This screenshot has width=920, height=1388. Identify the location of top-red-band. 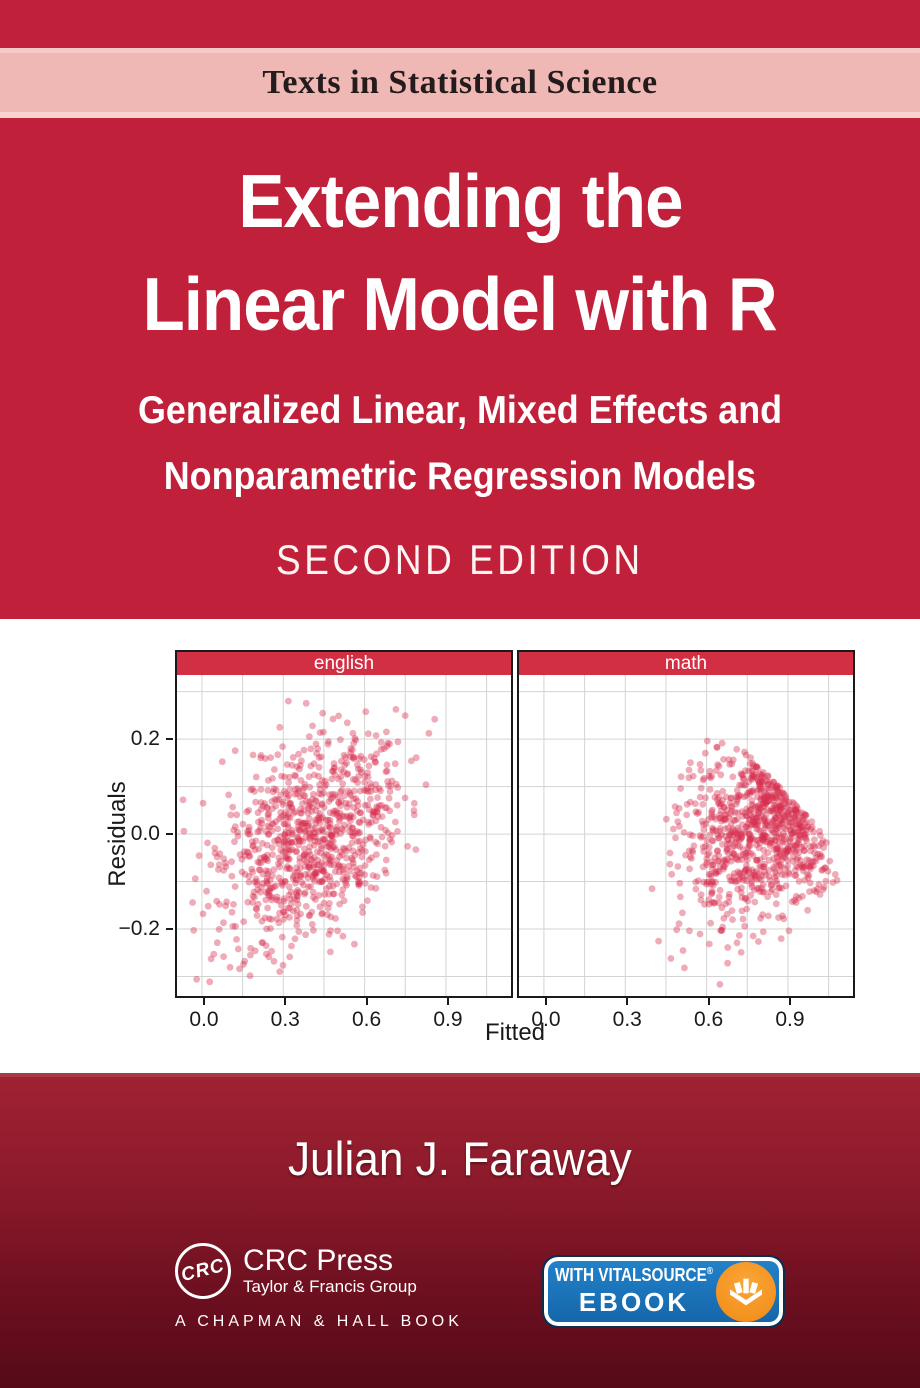
(460, 24).